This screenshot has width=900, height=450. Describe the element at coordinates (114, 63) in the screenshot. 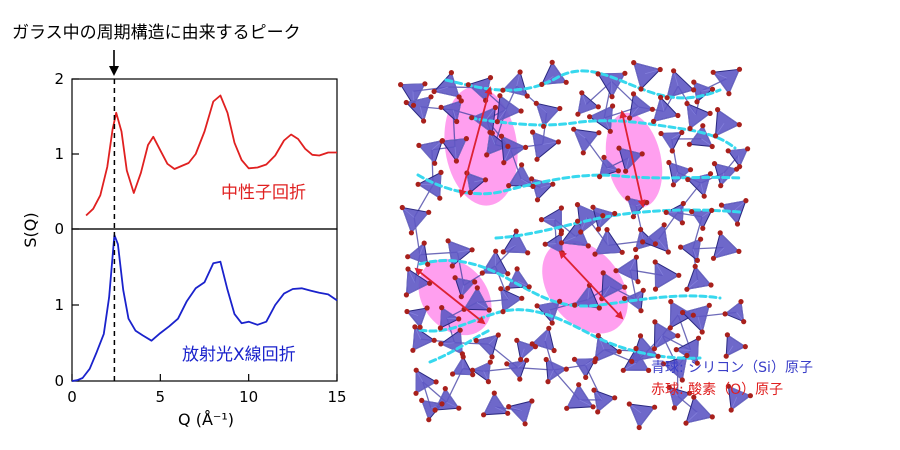

I see `peak-arrow` at that location.